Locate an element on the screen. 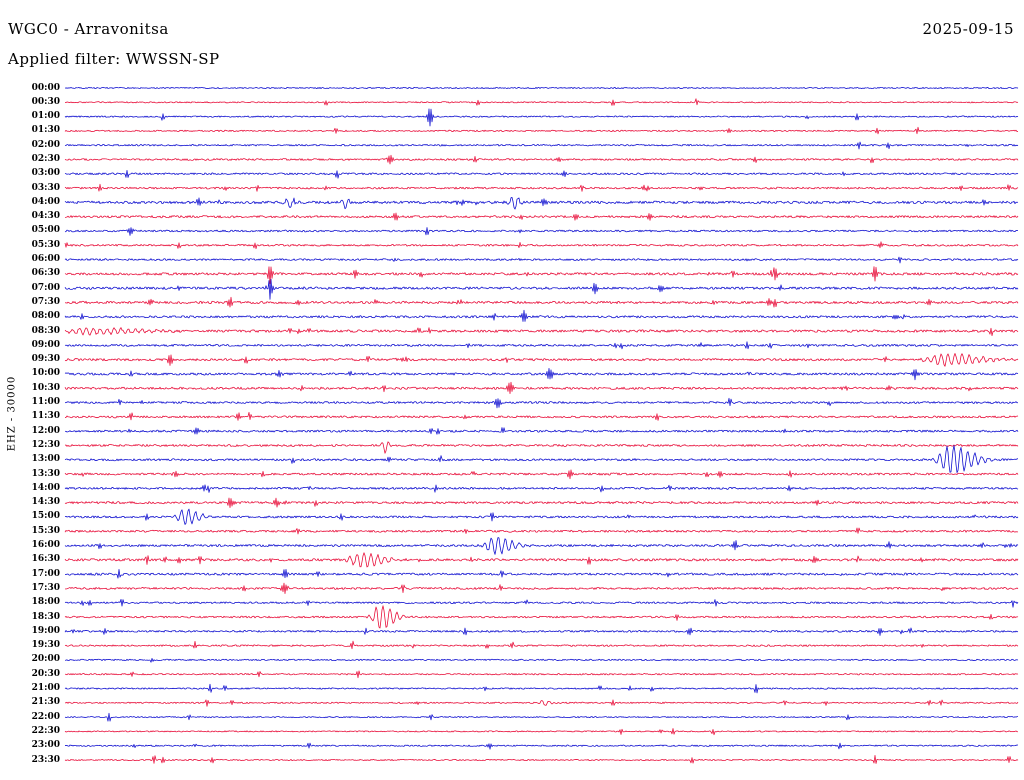 The width and height of the screenshot is (1024, 780). filter-label: Applied filter: WWSSN-SP is located at coordinates (114, 59).